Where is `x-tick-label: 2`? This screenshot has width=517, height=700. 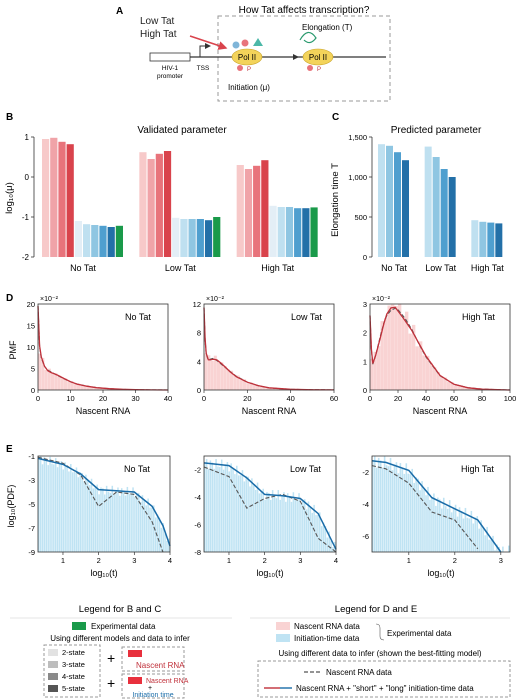
x-tick-label: 2 is located at coordinates (265, 560).